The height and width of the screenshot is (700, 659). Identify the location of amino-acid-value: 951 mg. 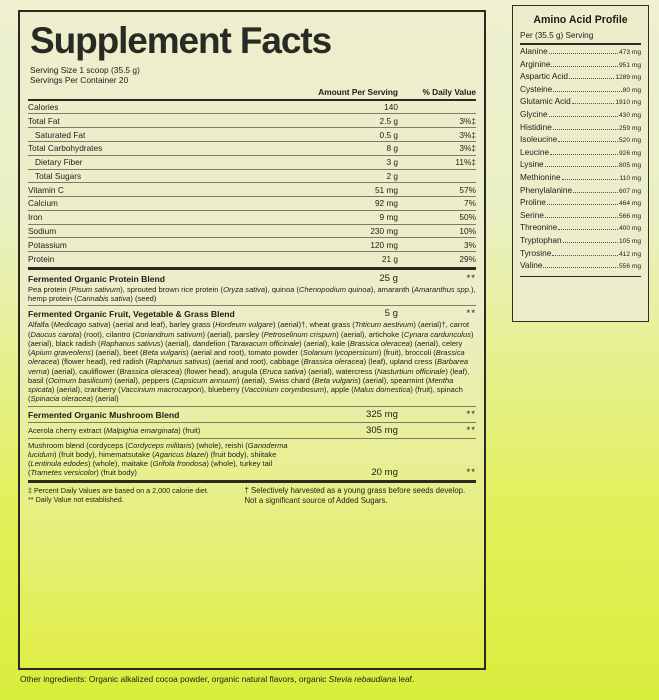
(630, 65).